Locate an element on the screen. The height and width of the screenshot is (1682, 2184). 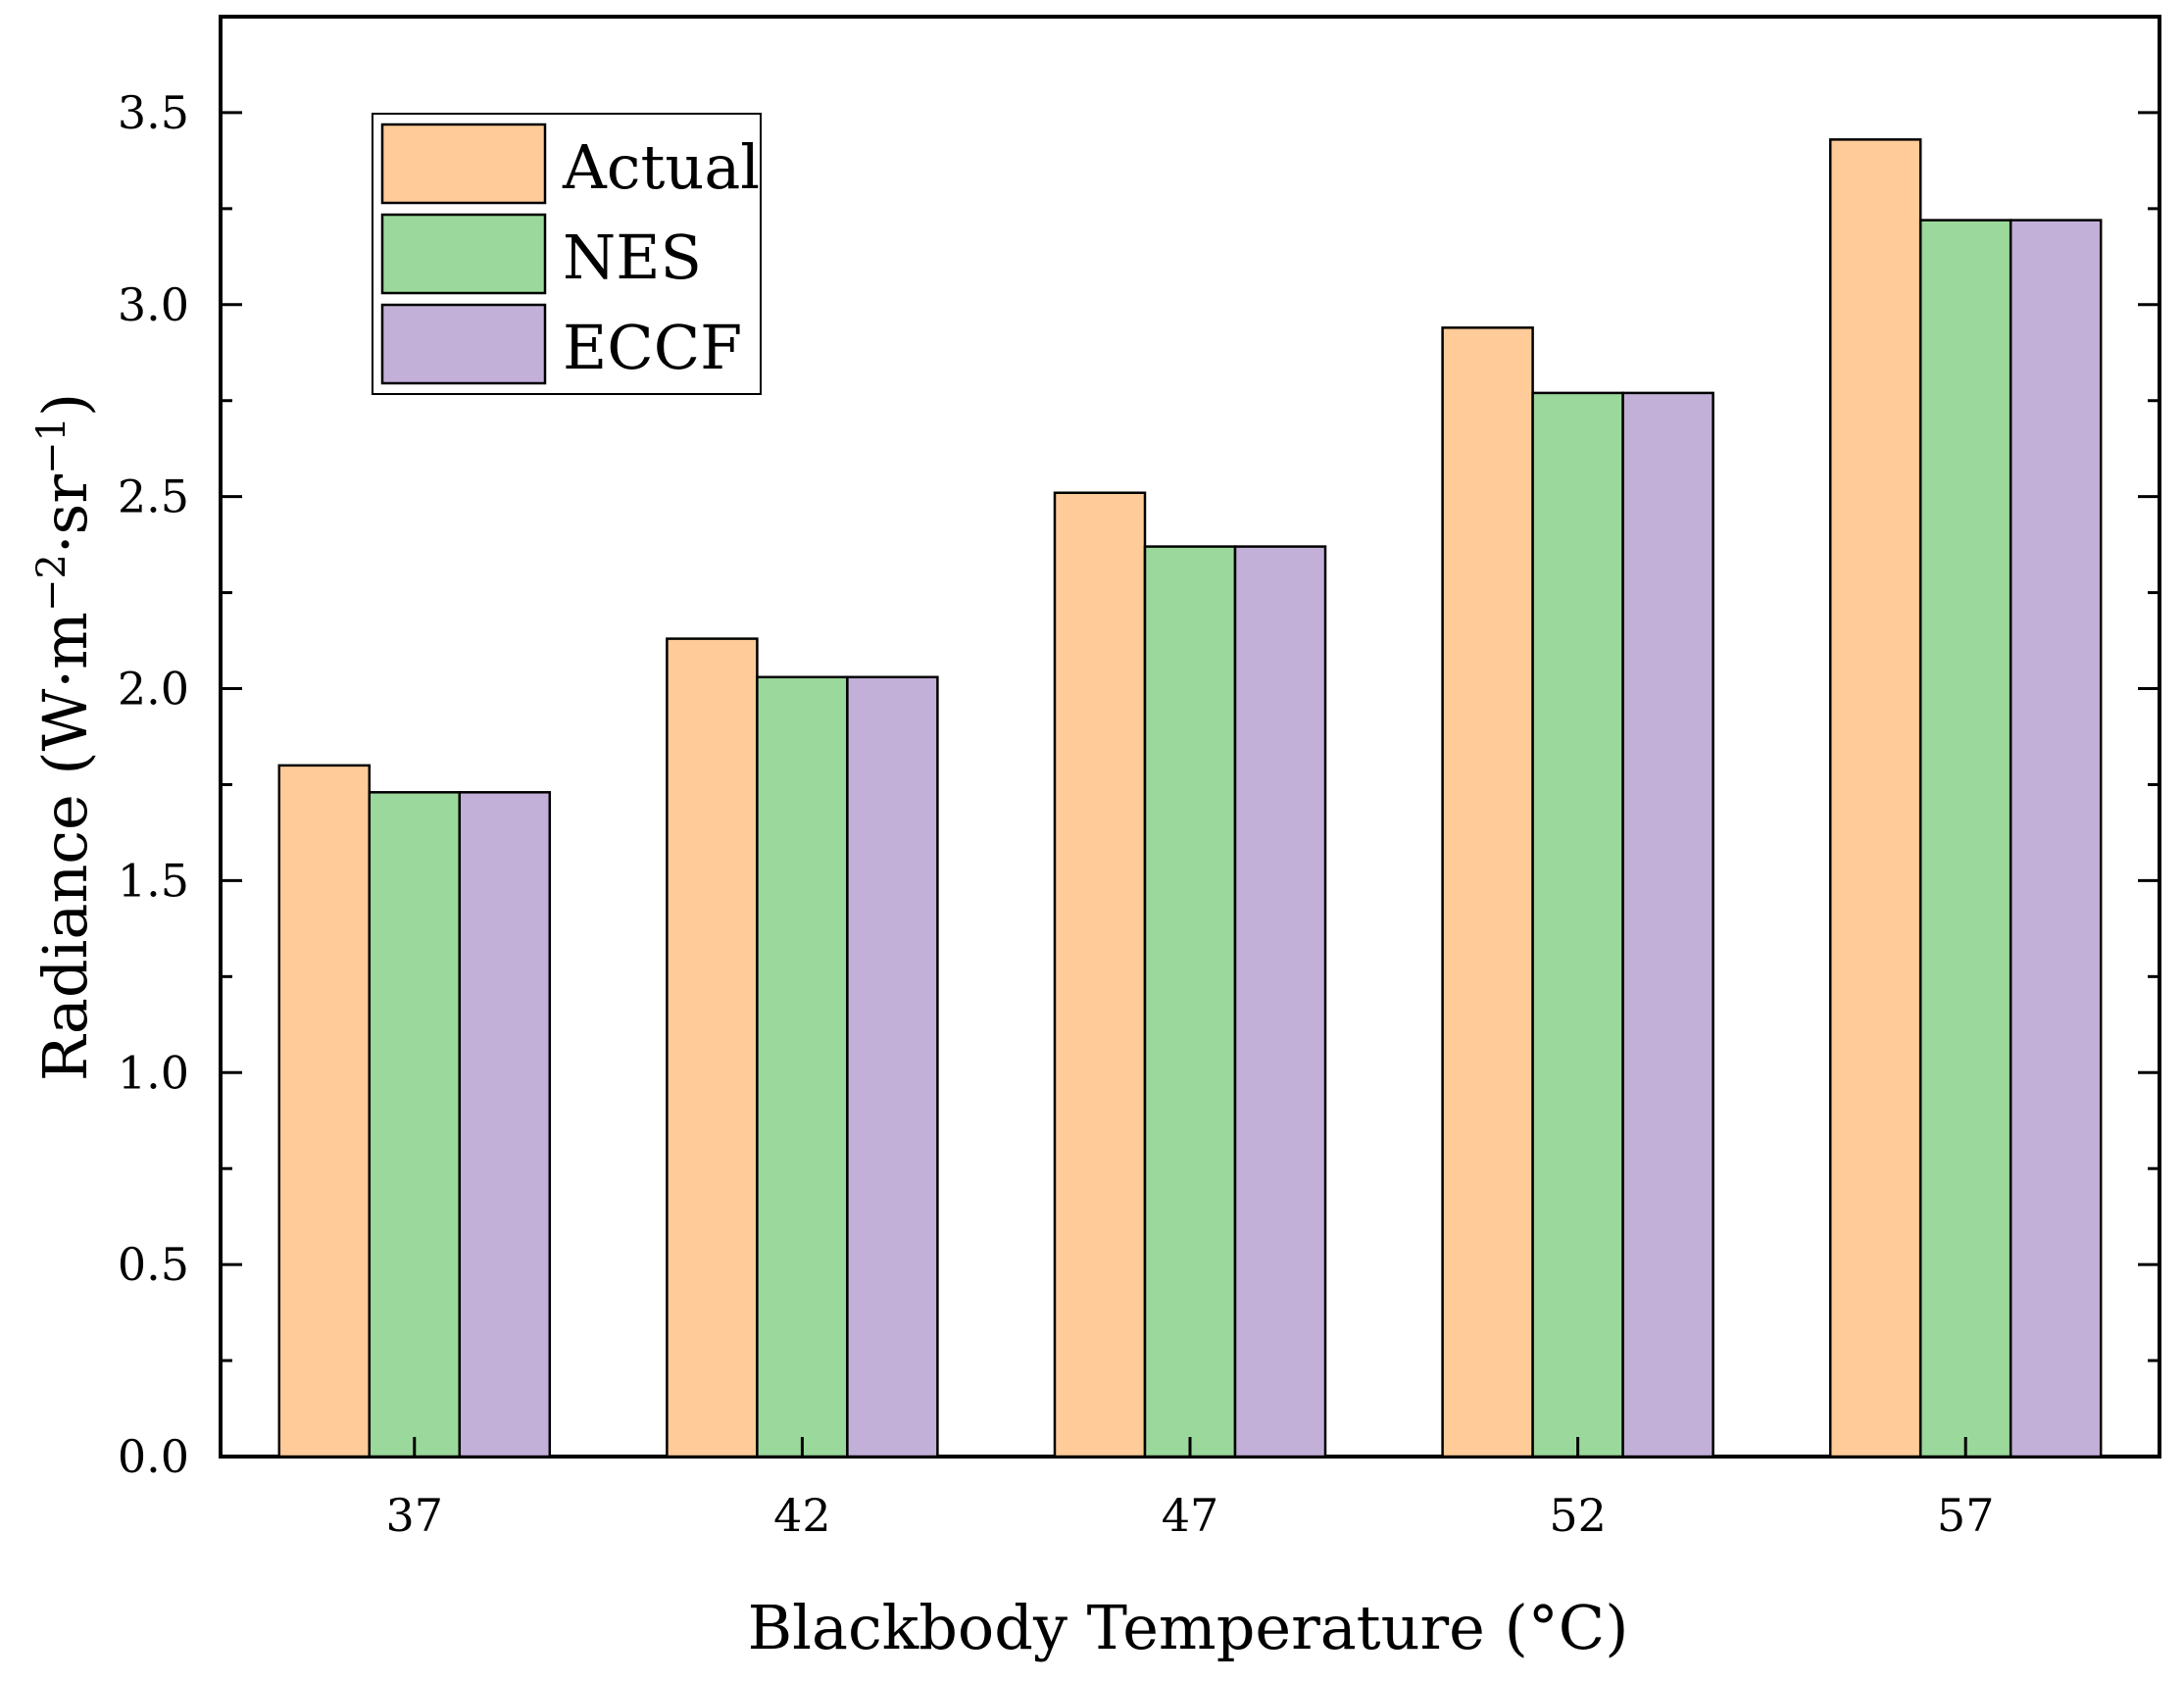
y-tick-label: 3.0 is located at coordinates (153, 304).